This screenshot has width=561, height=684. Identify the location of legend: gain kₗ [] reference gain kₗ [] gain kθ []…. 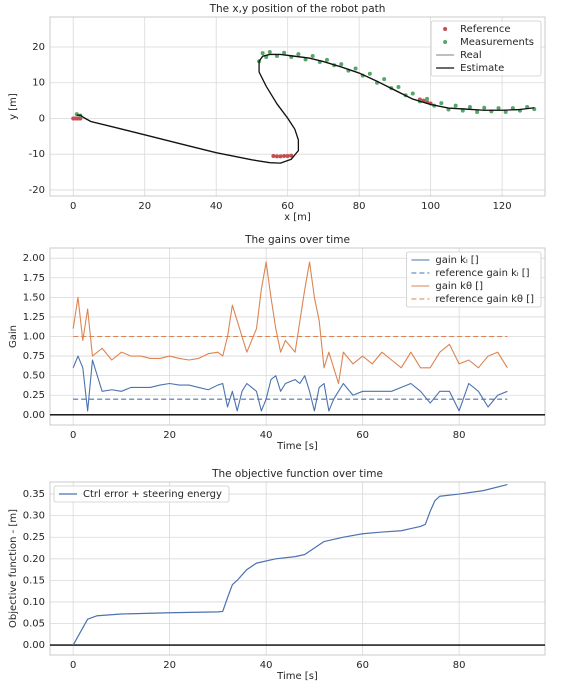
(474, 279).